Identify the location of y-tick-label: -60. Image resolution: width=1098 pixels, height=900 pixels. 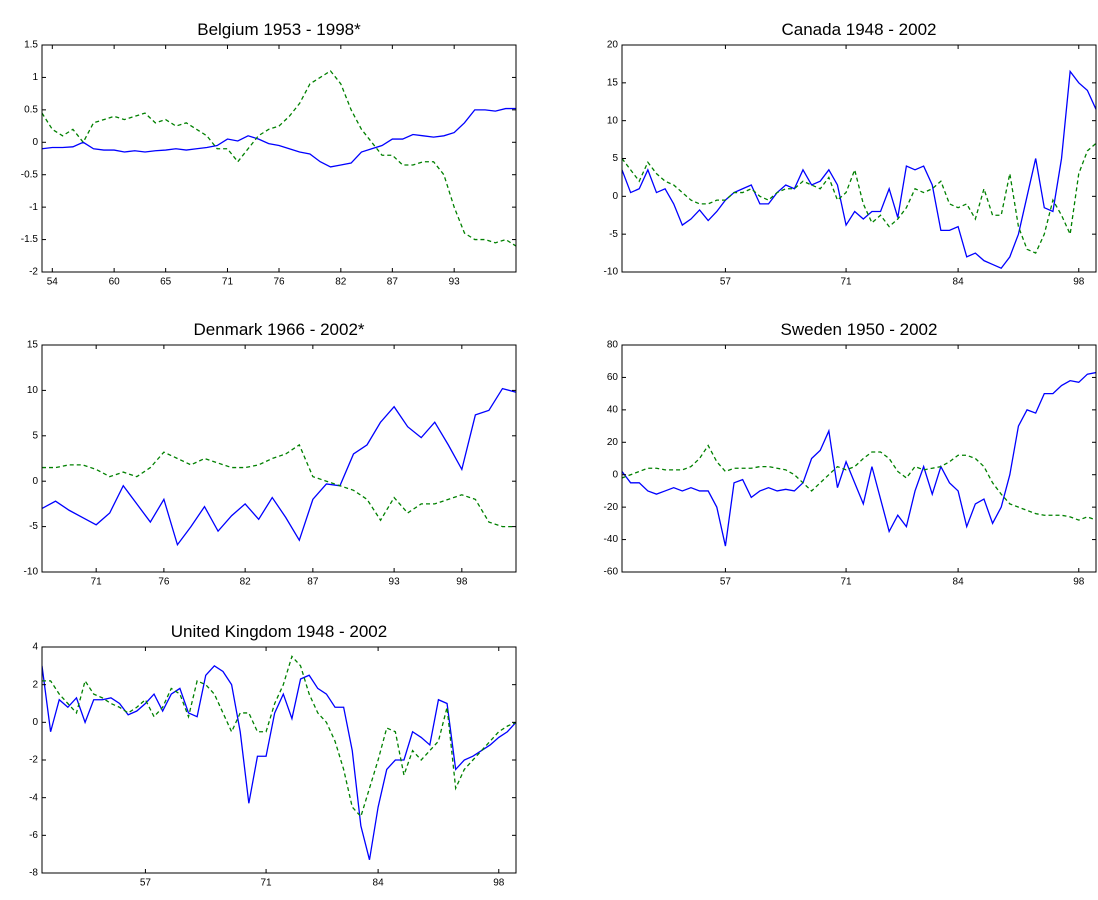
(611, 572).